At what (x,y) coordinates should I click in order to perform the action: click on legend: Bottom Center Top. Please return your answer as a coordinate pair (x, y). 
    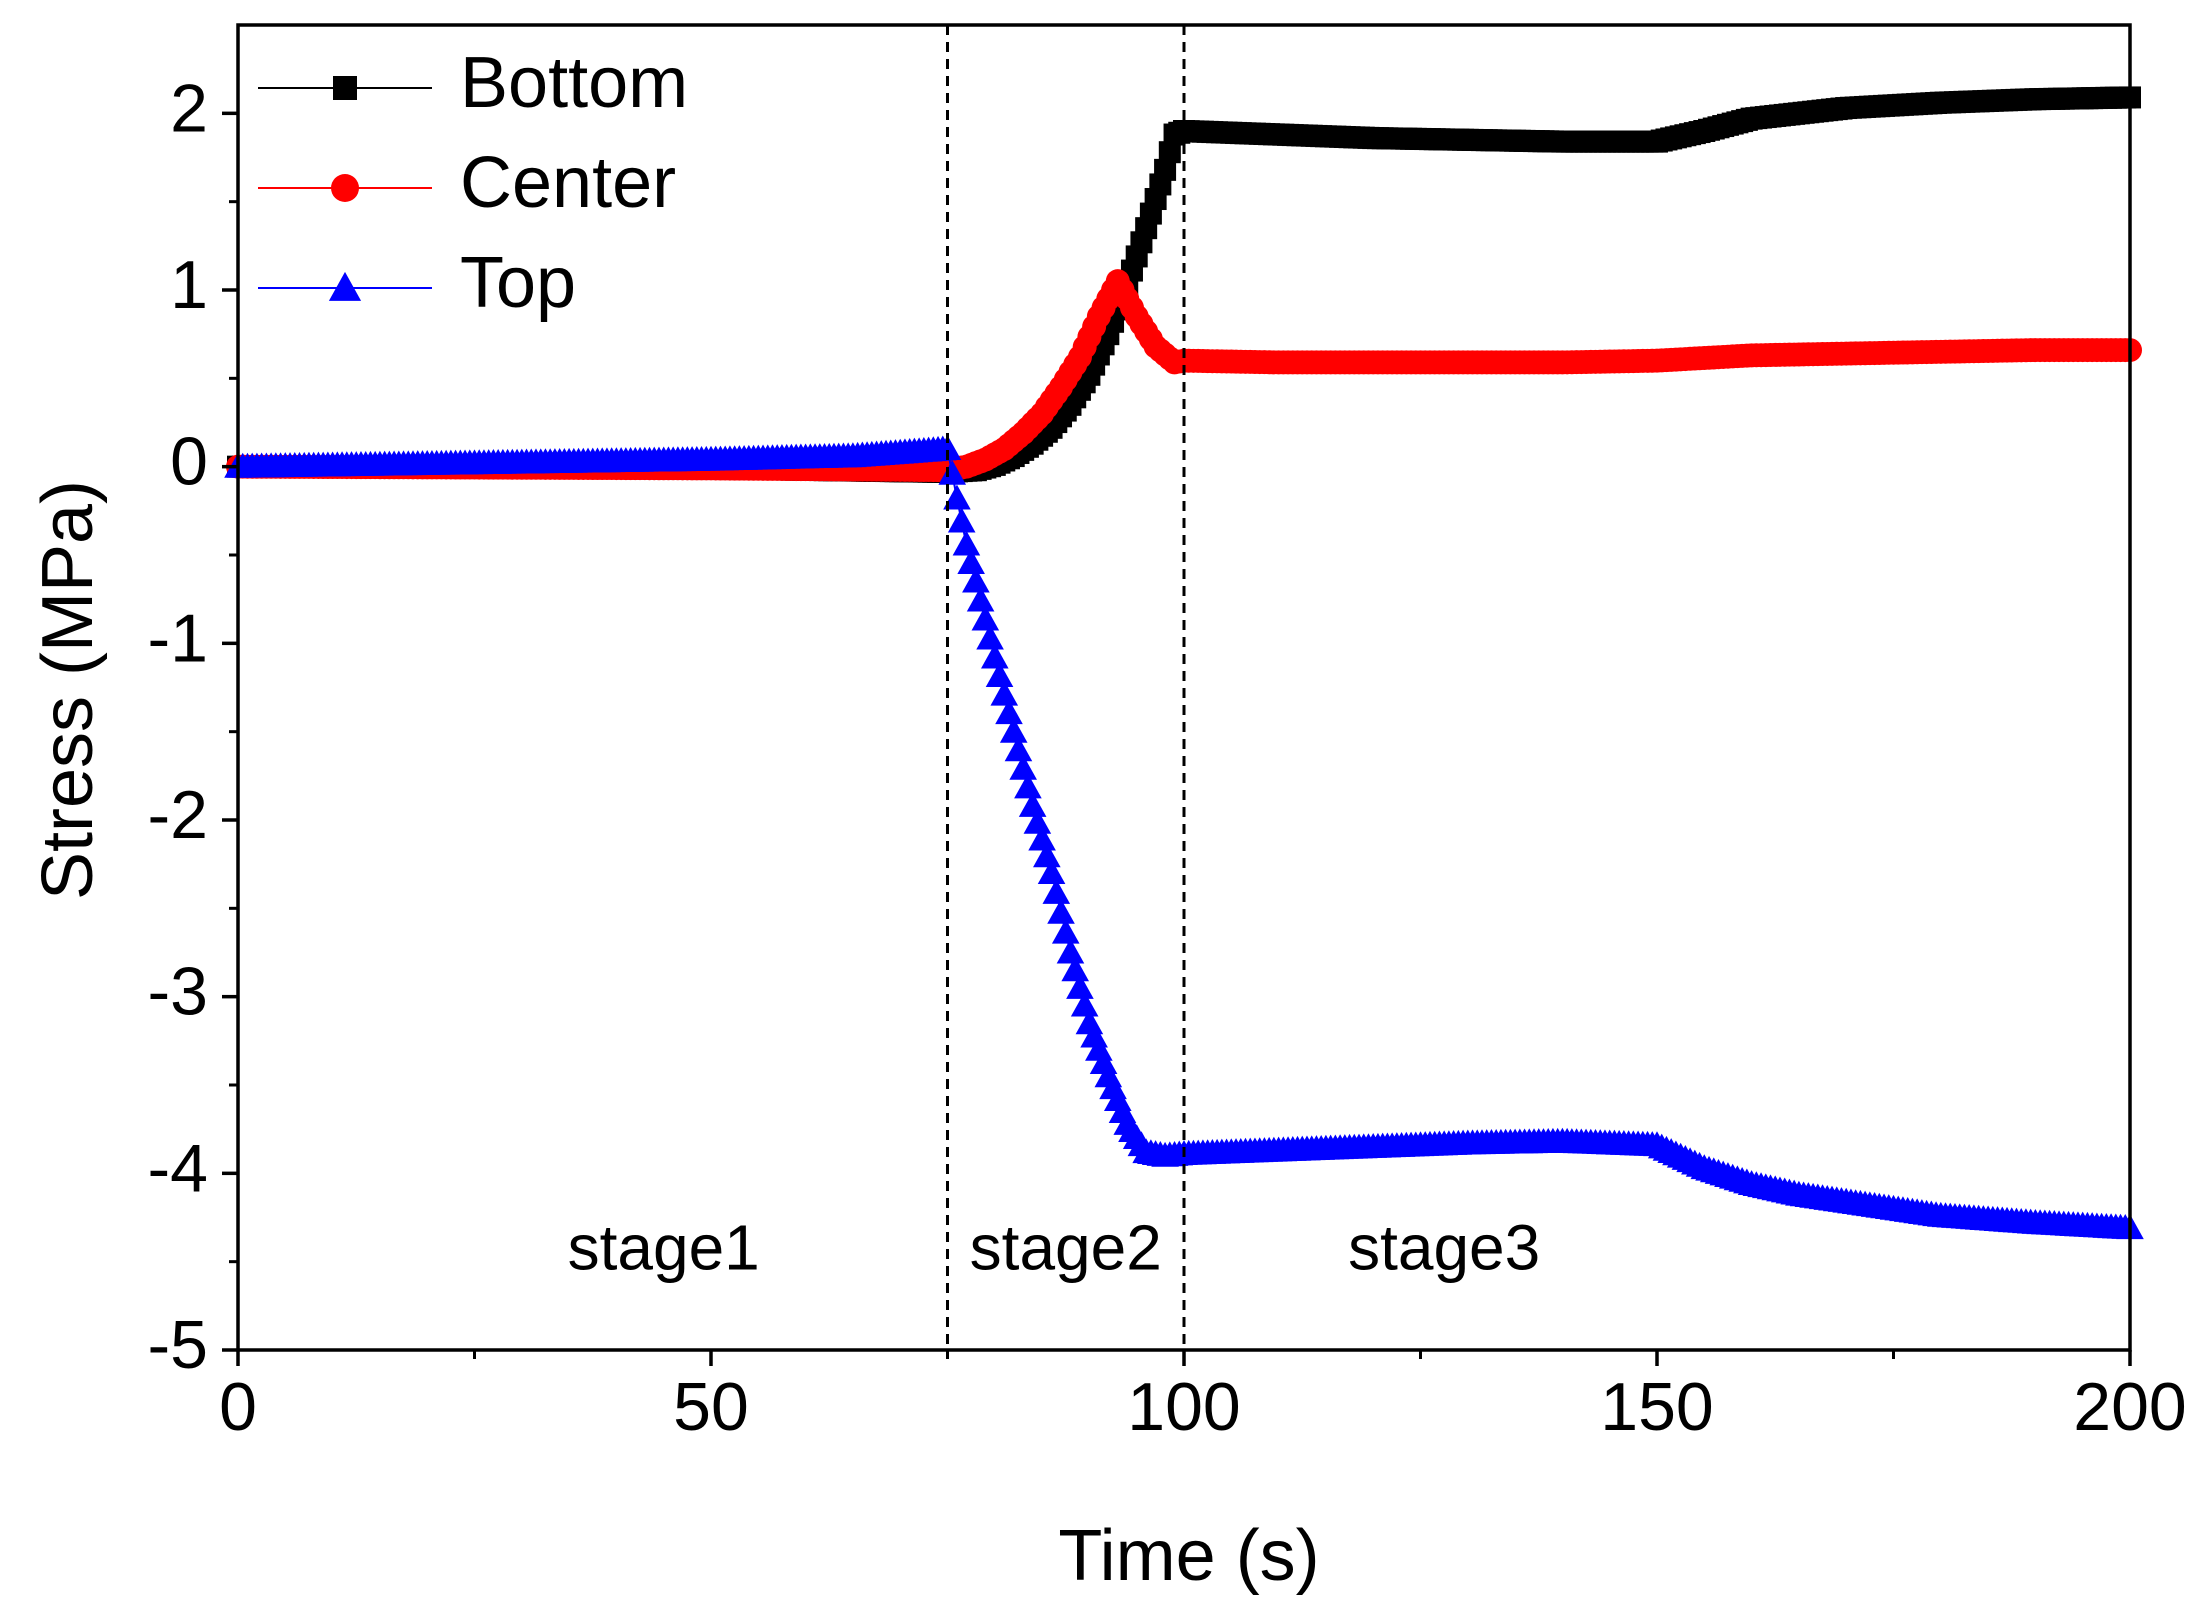
    Looking at the image, I should click on (473, 183).